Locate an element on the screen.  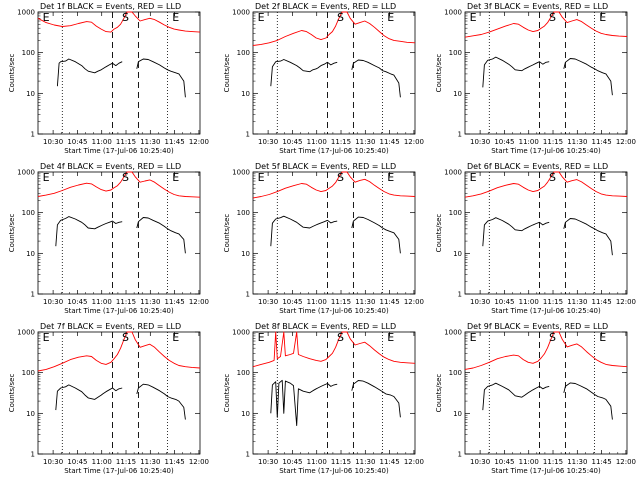
panel-title: Det 2f BLACK = Events, RED = LLD is located at coordinates (325, 6).